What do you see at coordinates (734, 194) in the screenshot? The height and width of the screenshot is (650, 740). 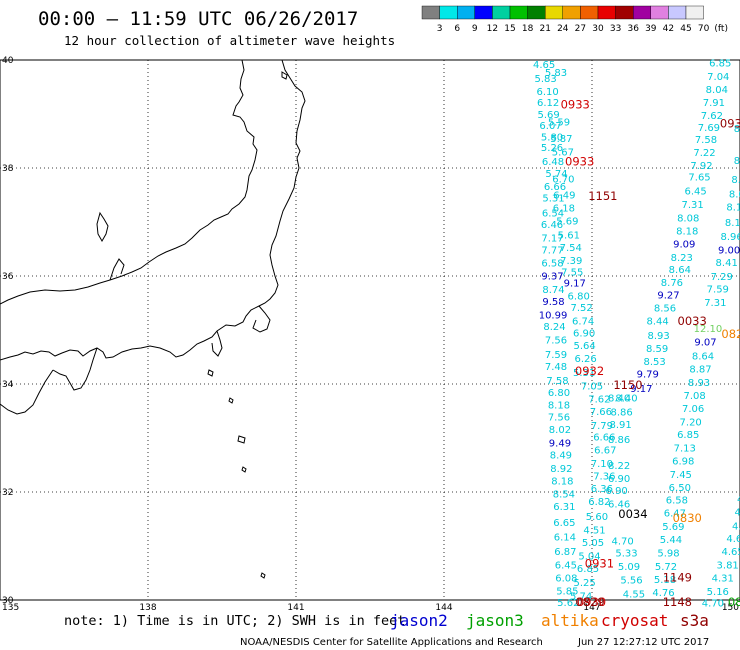 I see `wave-height-value: 8.06` at bounding box center [734, 194].